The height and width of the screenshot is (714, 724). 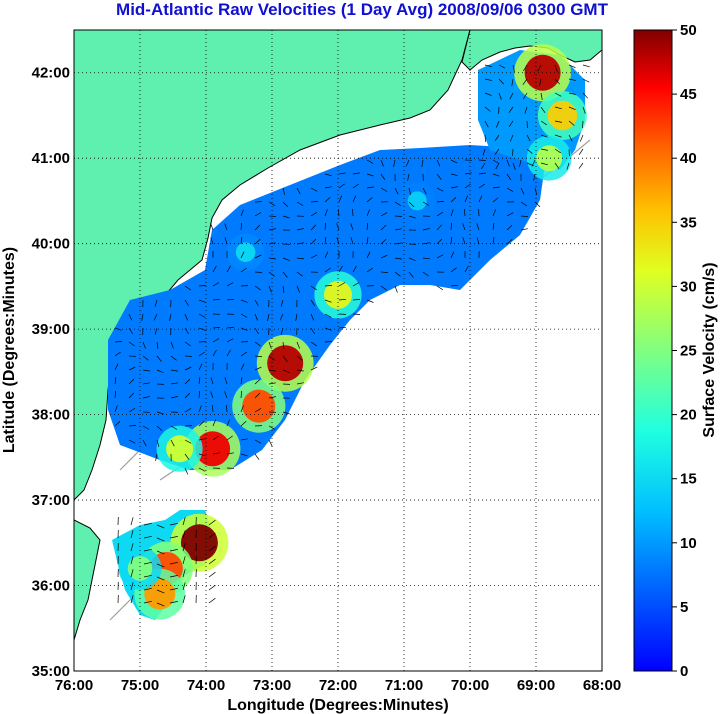 I want to click on x-tick-label-3: 73:00, so click(x=272, y=685).